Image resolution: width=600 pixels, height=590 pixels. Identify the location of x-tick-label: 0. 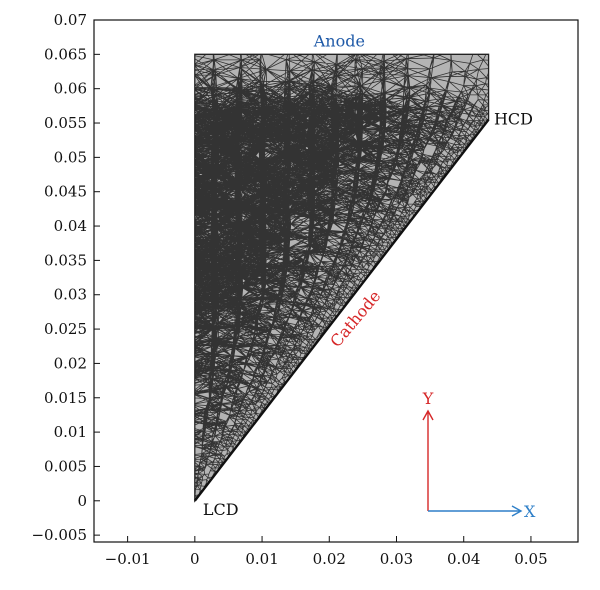
(195, 559).